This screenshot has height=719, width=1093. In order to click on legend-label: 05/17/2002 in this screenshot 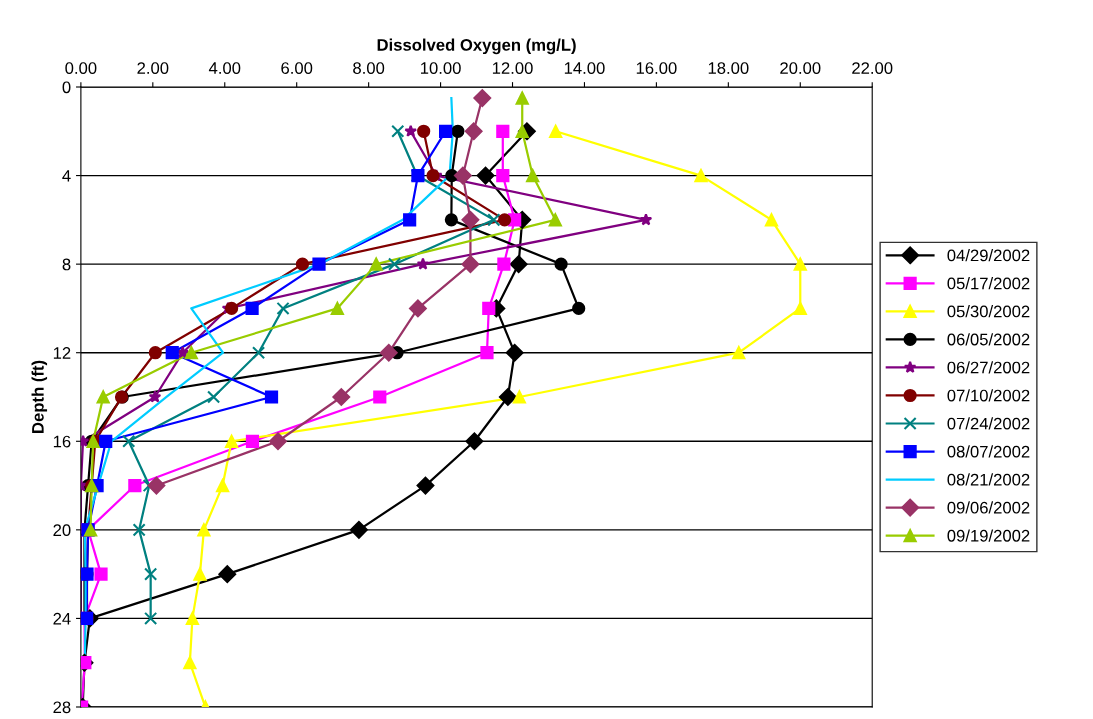, I will do `click(988, 283)`.